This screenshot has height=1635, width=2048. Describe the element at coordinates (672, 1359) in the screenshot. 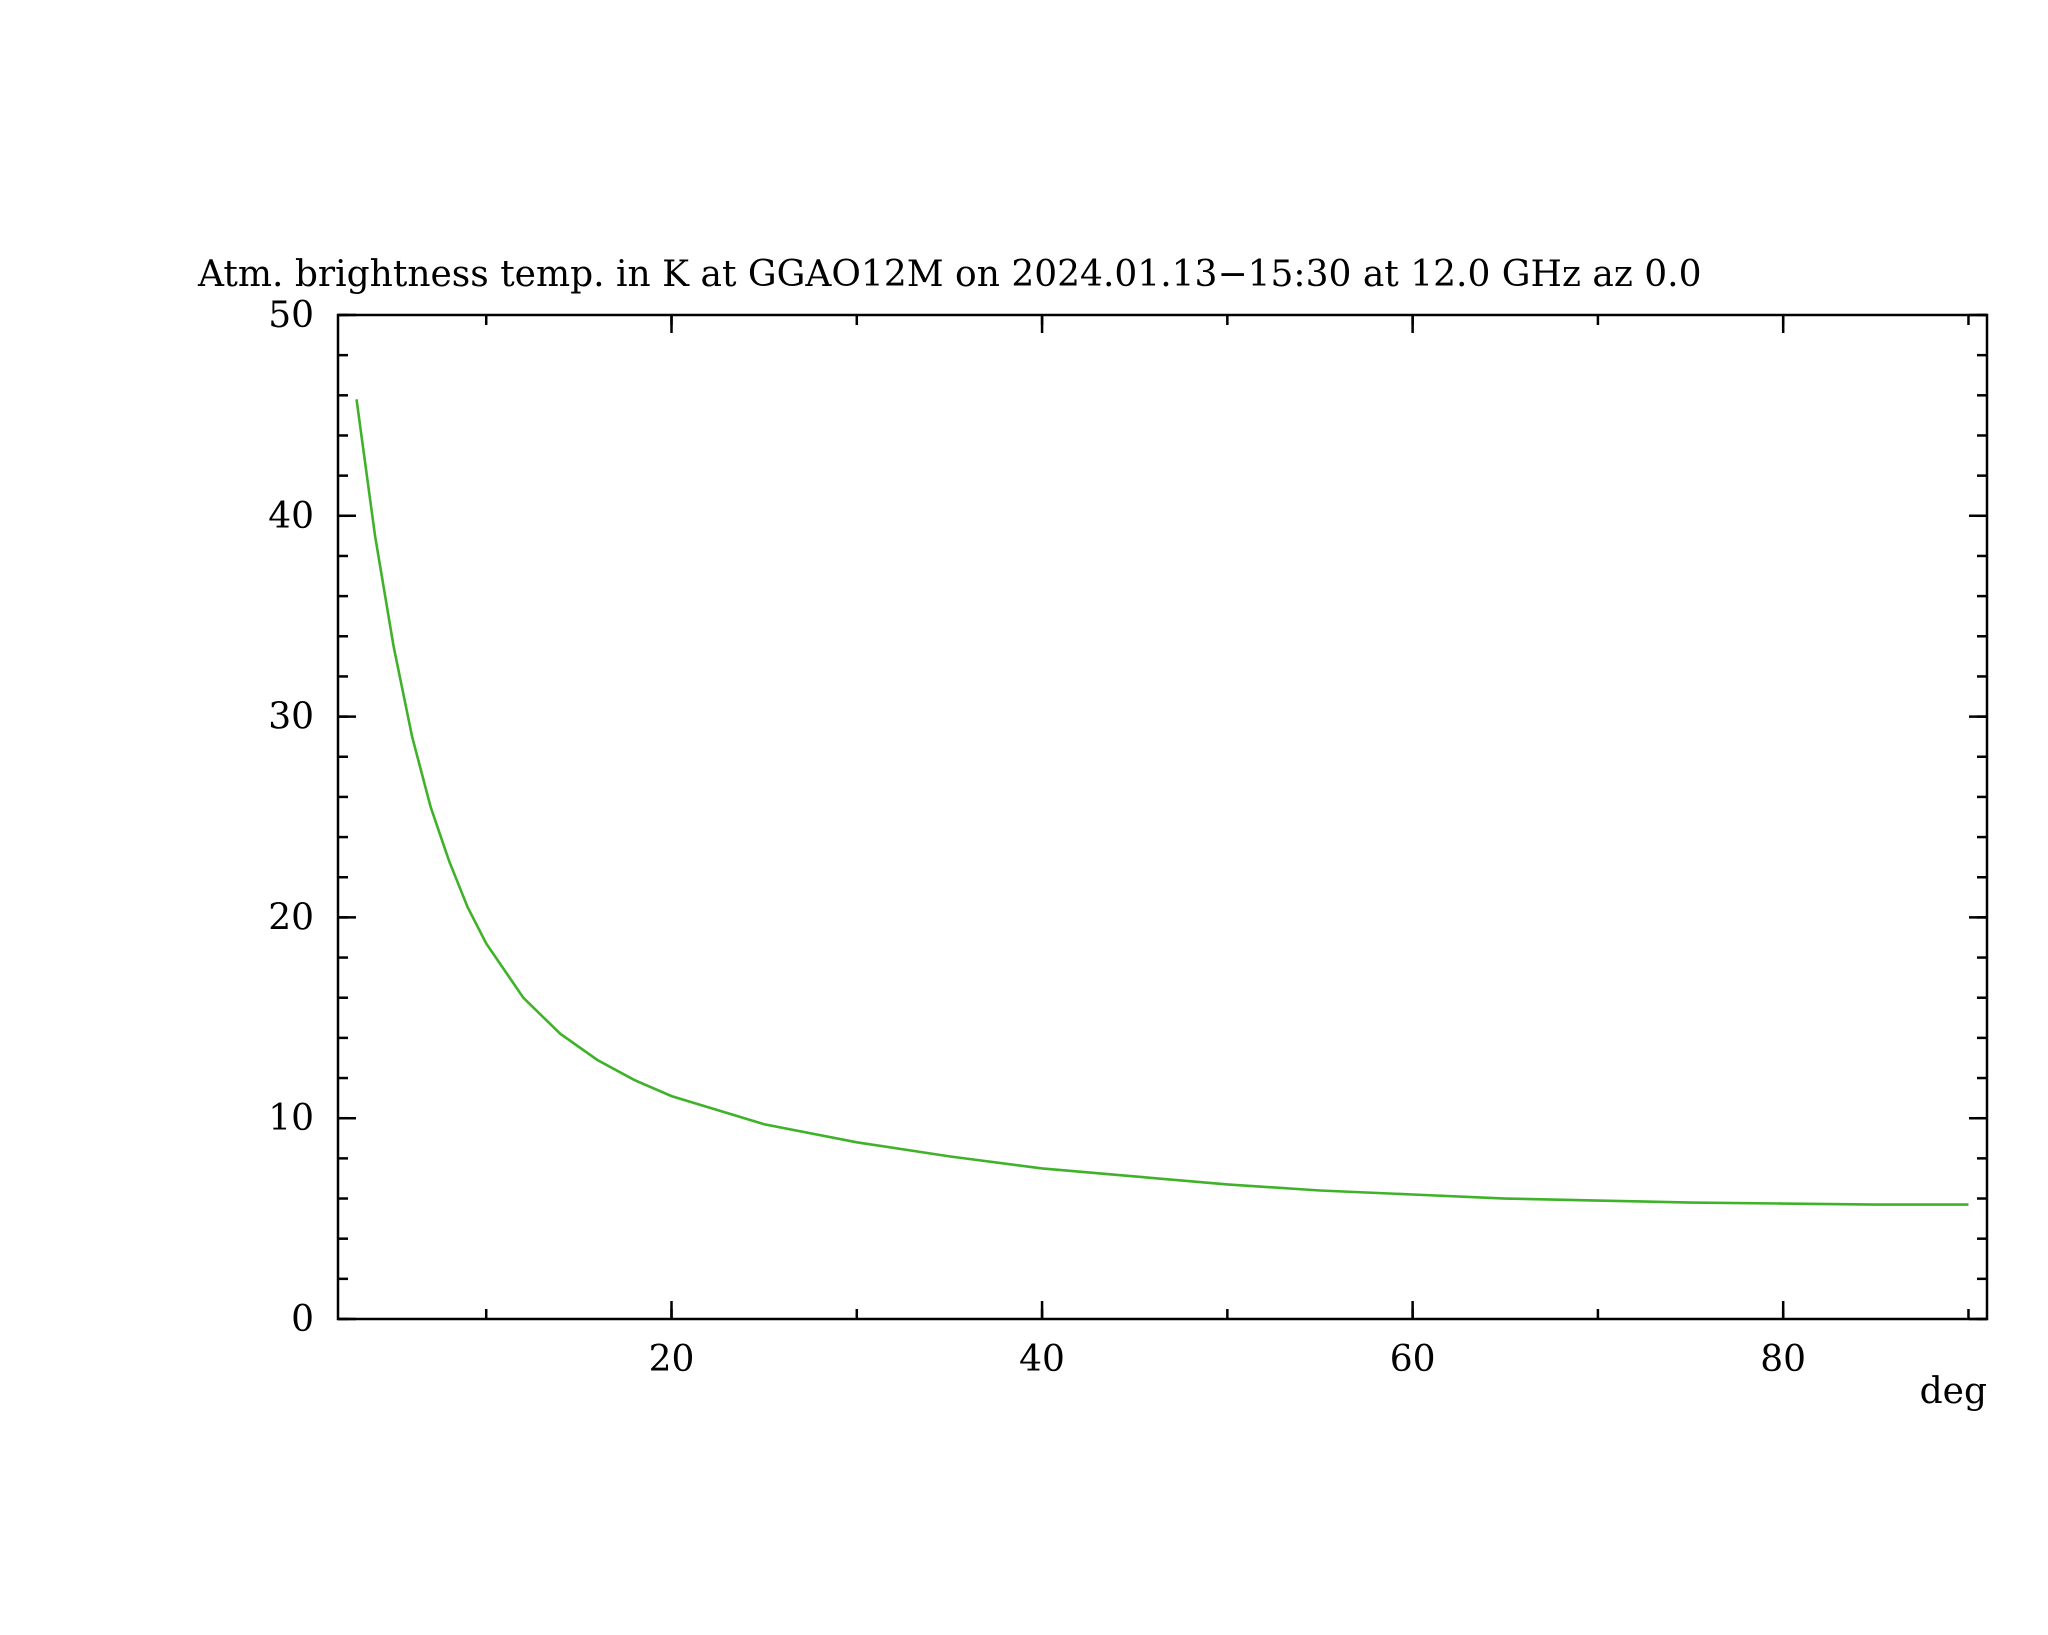

I see `x-tick-label: 20` at that location.